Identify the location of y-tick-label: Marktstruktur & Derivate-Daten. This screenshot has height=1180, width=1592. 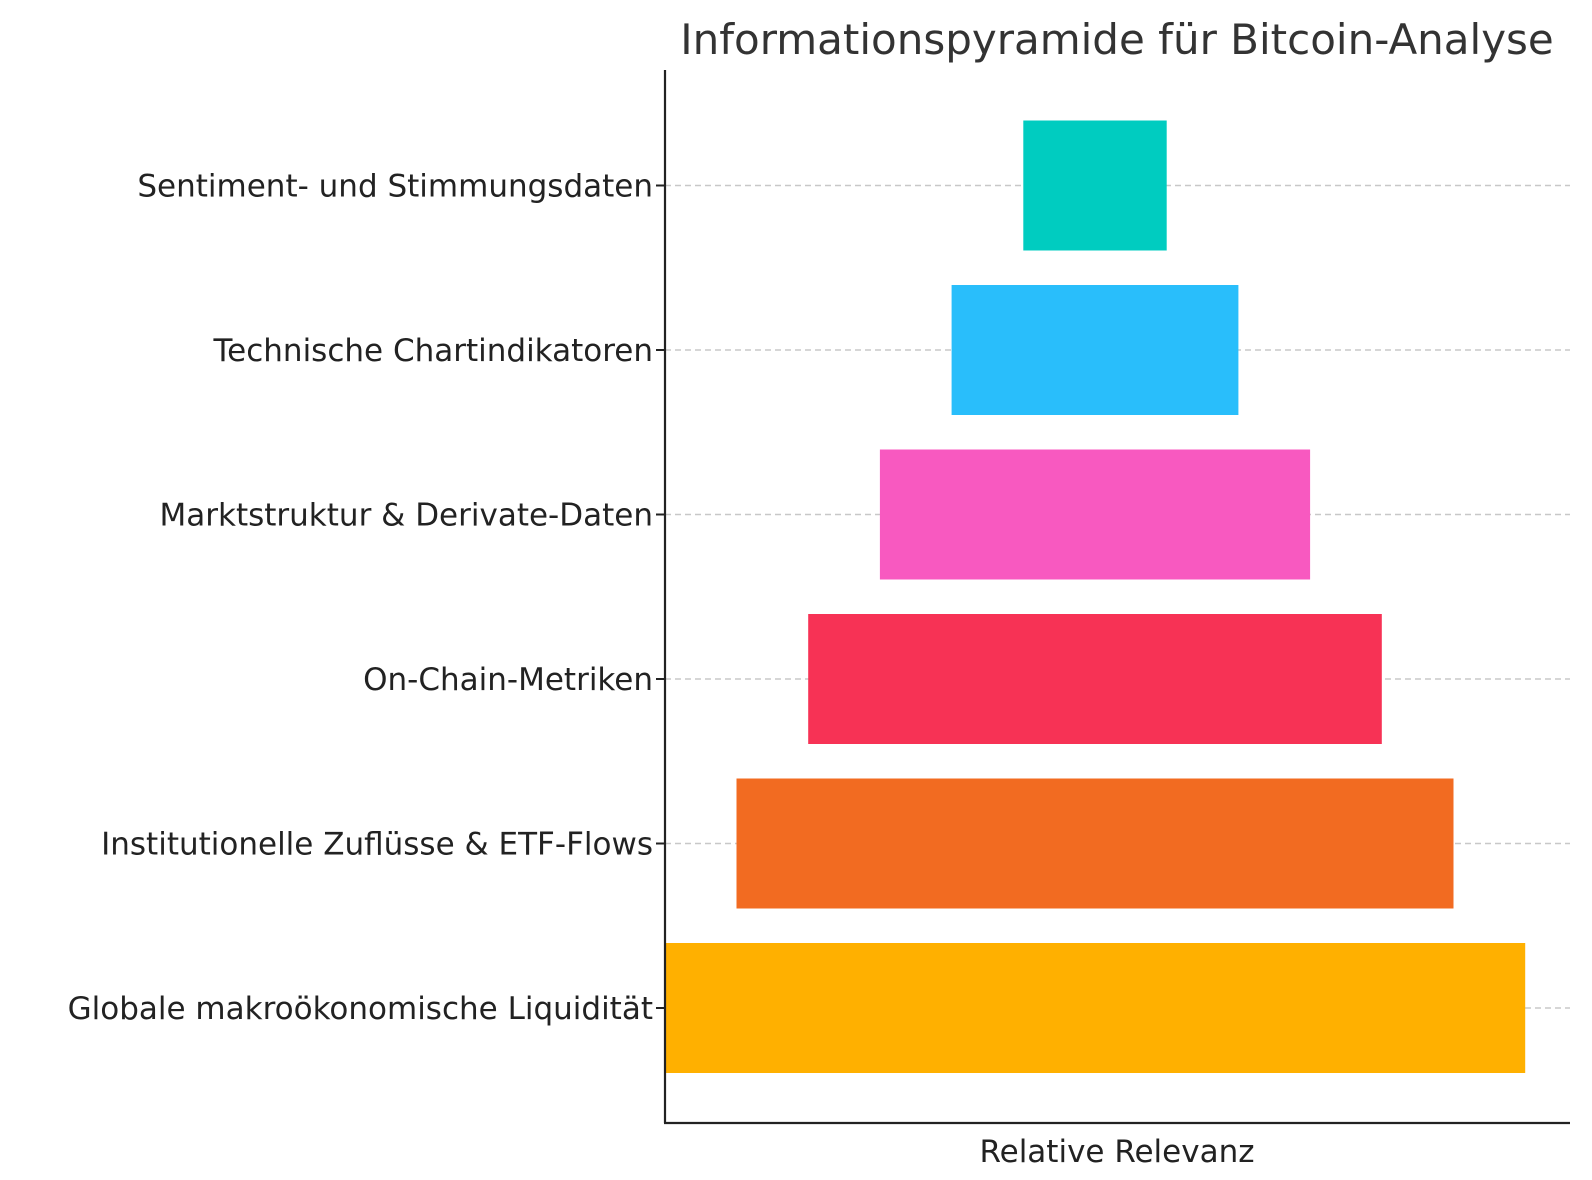
(406, 516).